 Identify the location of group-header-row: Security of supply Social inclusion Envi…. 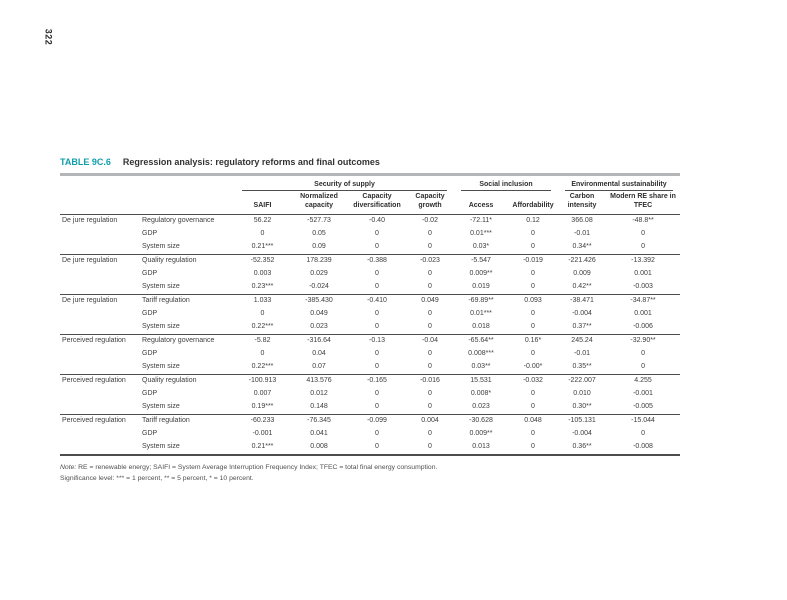
(370, 183).